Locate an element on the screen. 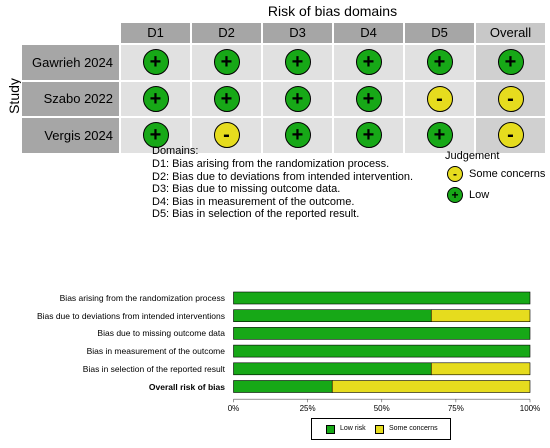 Image resolution: width=550 pixels, height=448 pixels. bar-category-label: Bias due to missing outcome data is located at coordinates (161, 333).